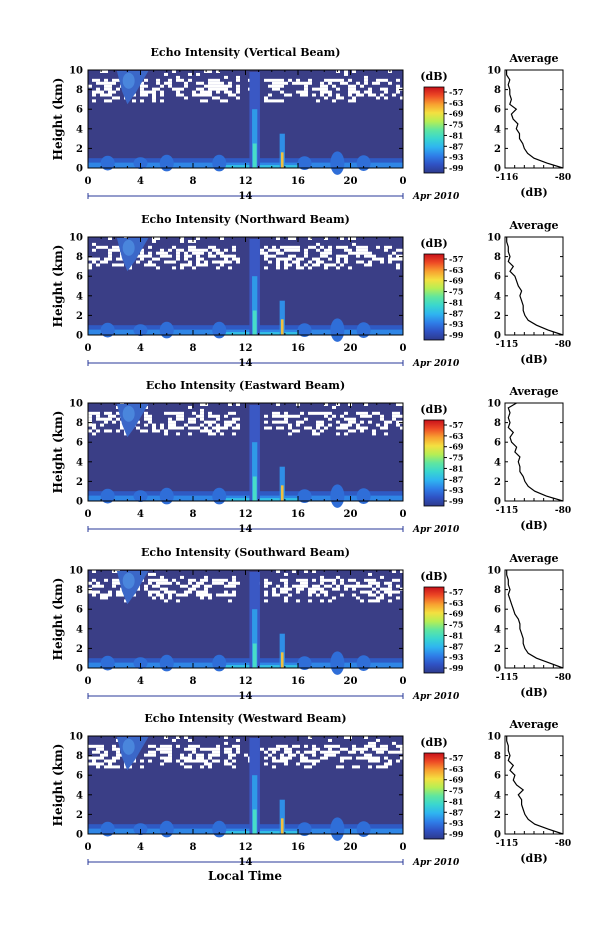 This screenshot has width=616, height=929. I want to click on colorbar-tick-label: -87, so click(456, 812).